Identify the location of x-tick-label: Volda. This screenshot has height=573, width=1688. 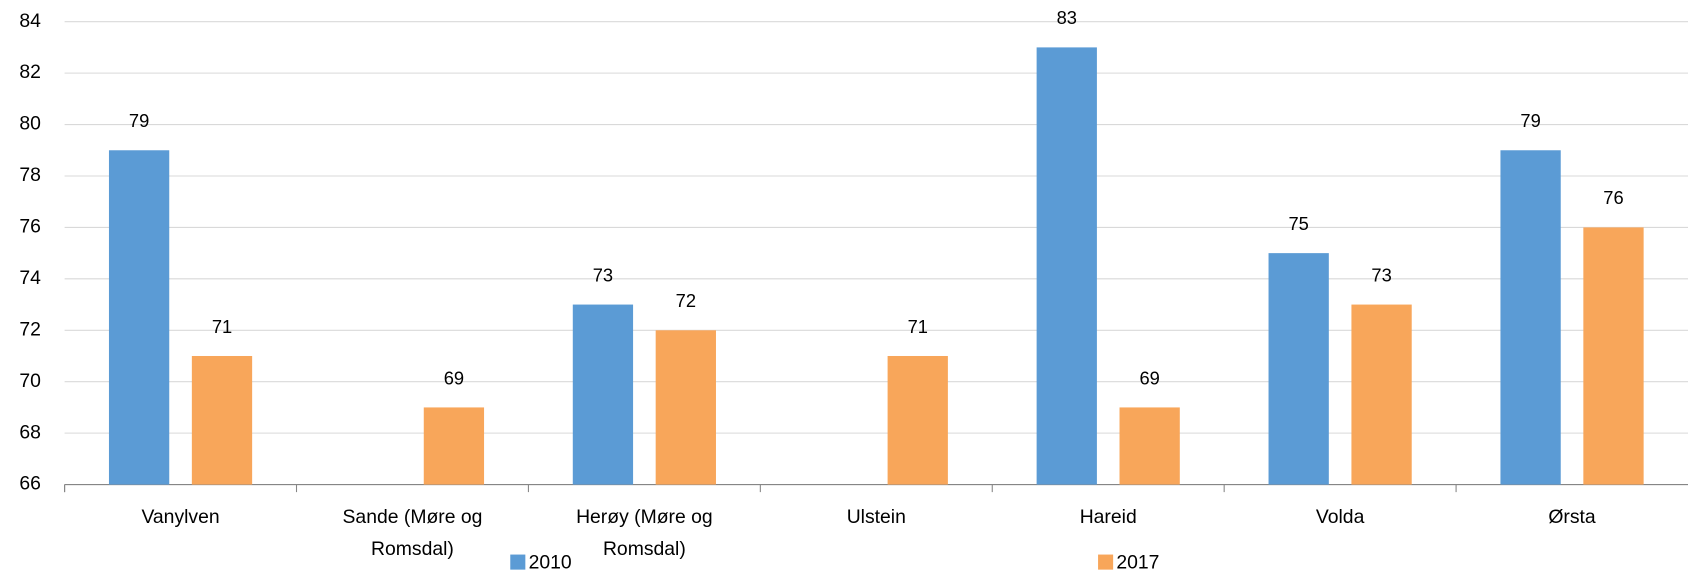
(1340, 517).